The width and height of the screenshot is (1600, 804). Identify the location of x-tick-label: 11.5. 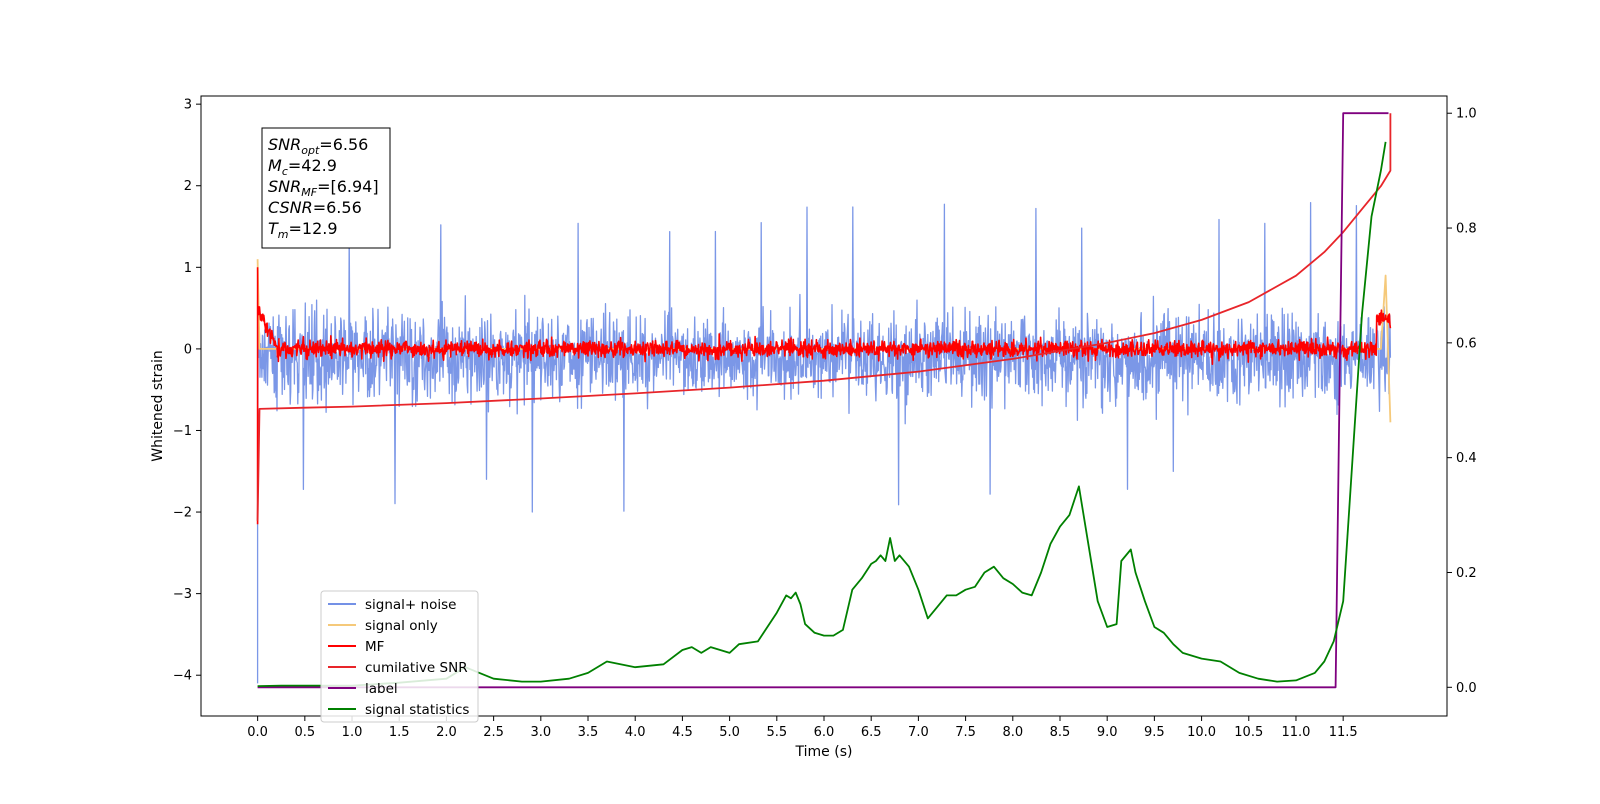
(1343, 732).